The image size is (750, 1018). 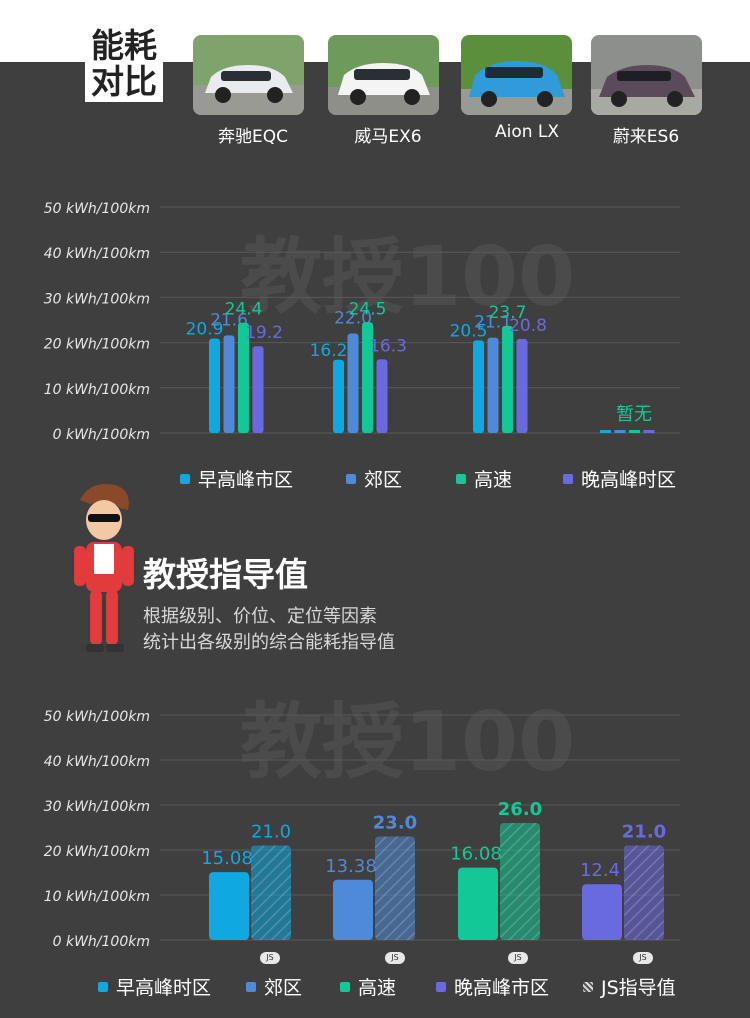 I want to click on legend-label: 晚高峰时区, so click(x=629, y=480).